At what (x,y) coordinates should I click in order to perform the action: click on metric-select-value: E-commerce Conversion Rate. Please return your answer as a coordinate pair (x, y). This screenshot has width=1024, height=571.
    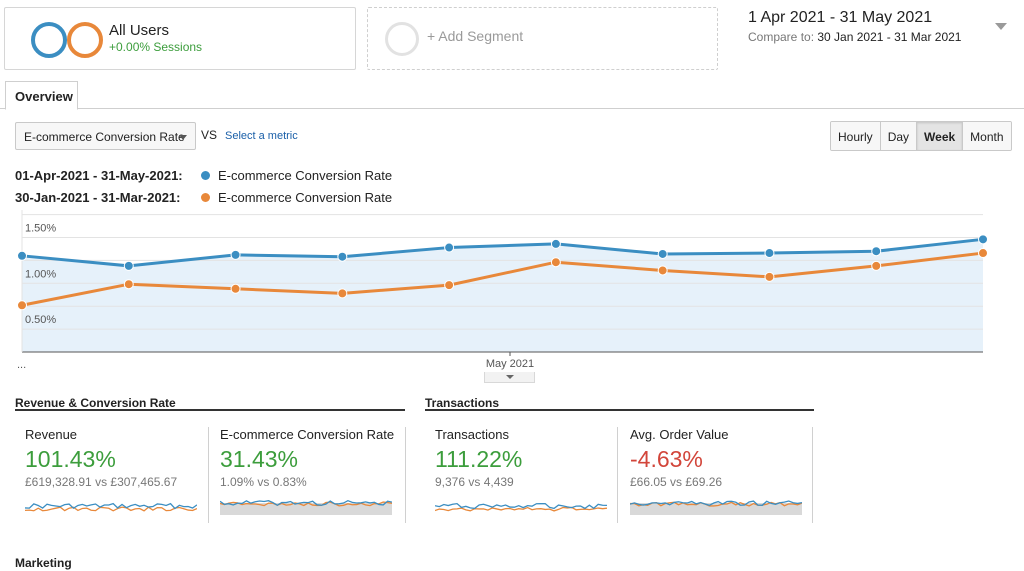
    Looking at the image, I should click on (104, 137).